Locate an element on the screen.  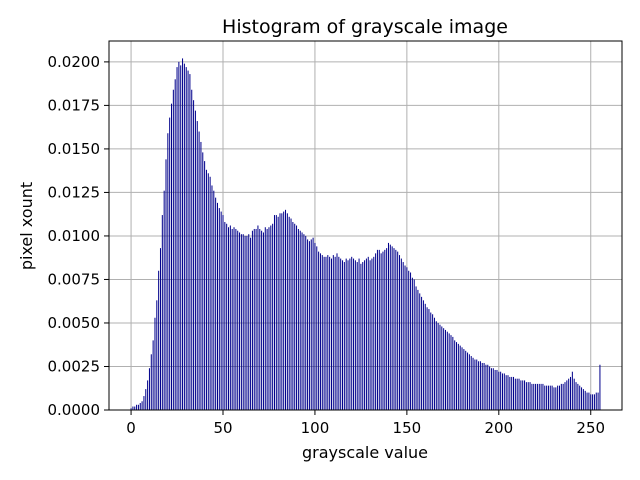
x-tick-label: 150 is located at coordinates (407, 428).